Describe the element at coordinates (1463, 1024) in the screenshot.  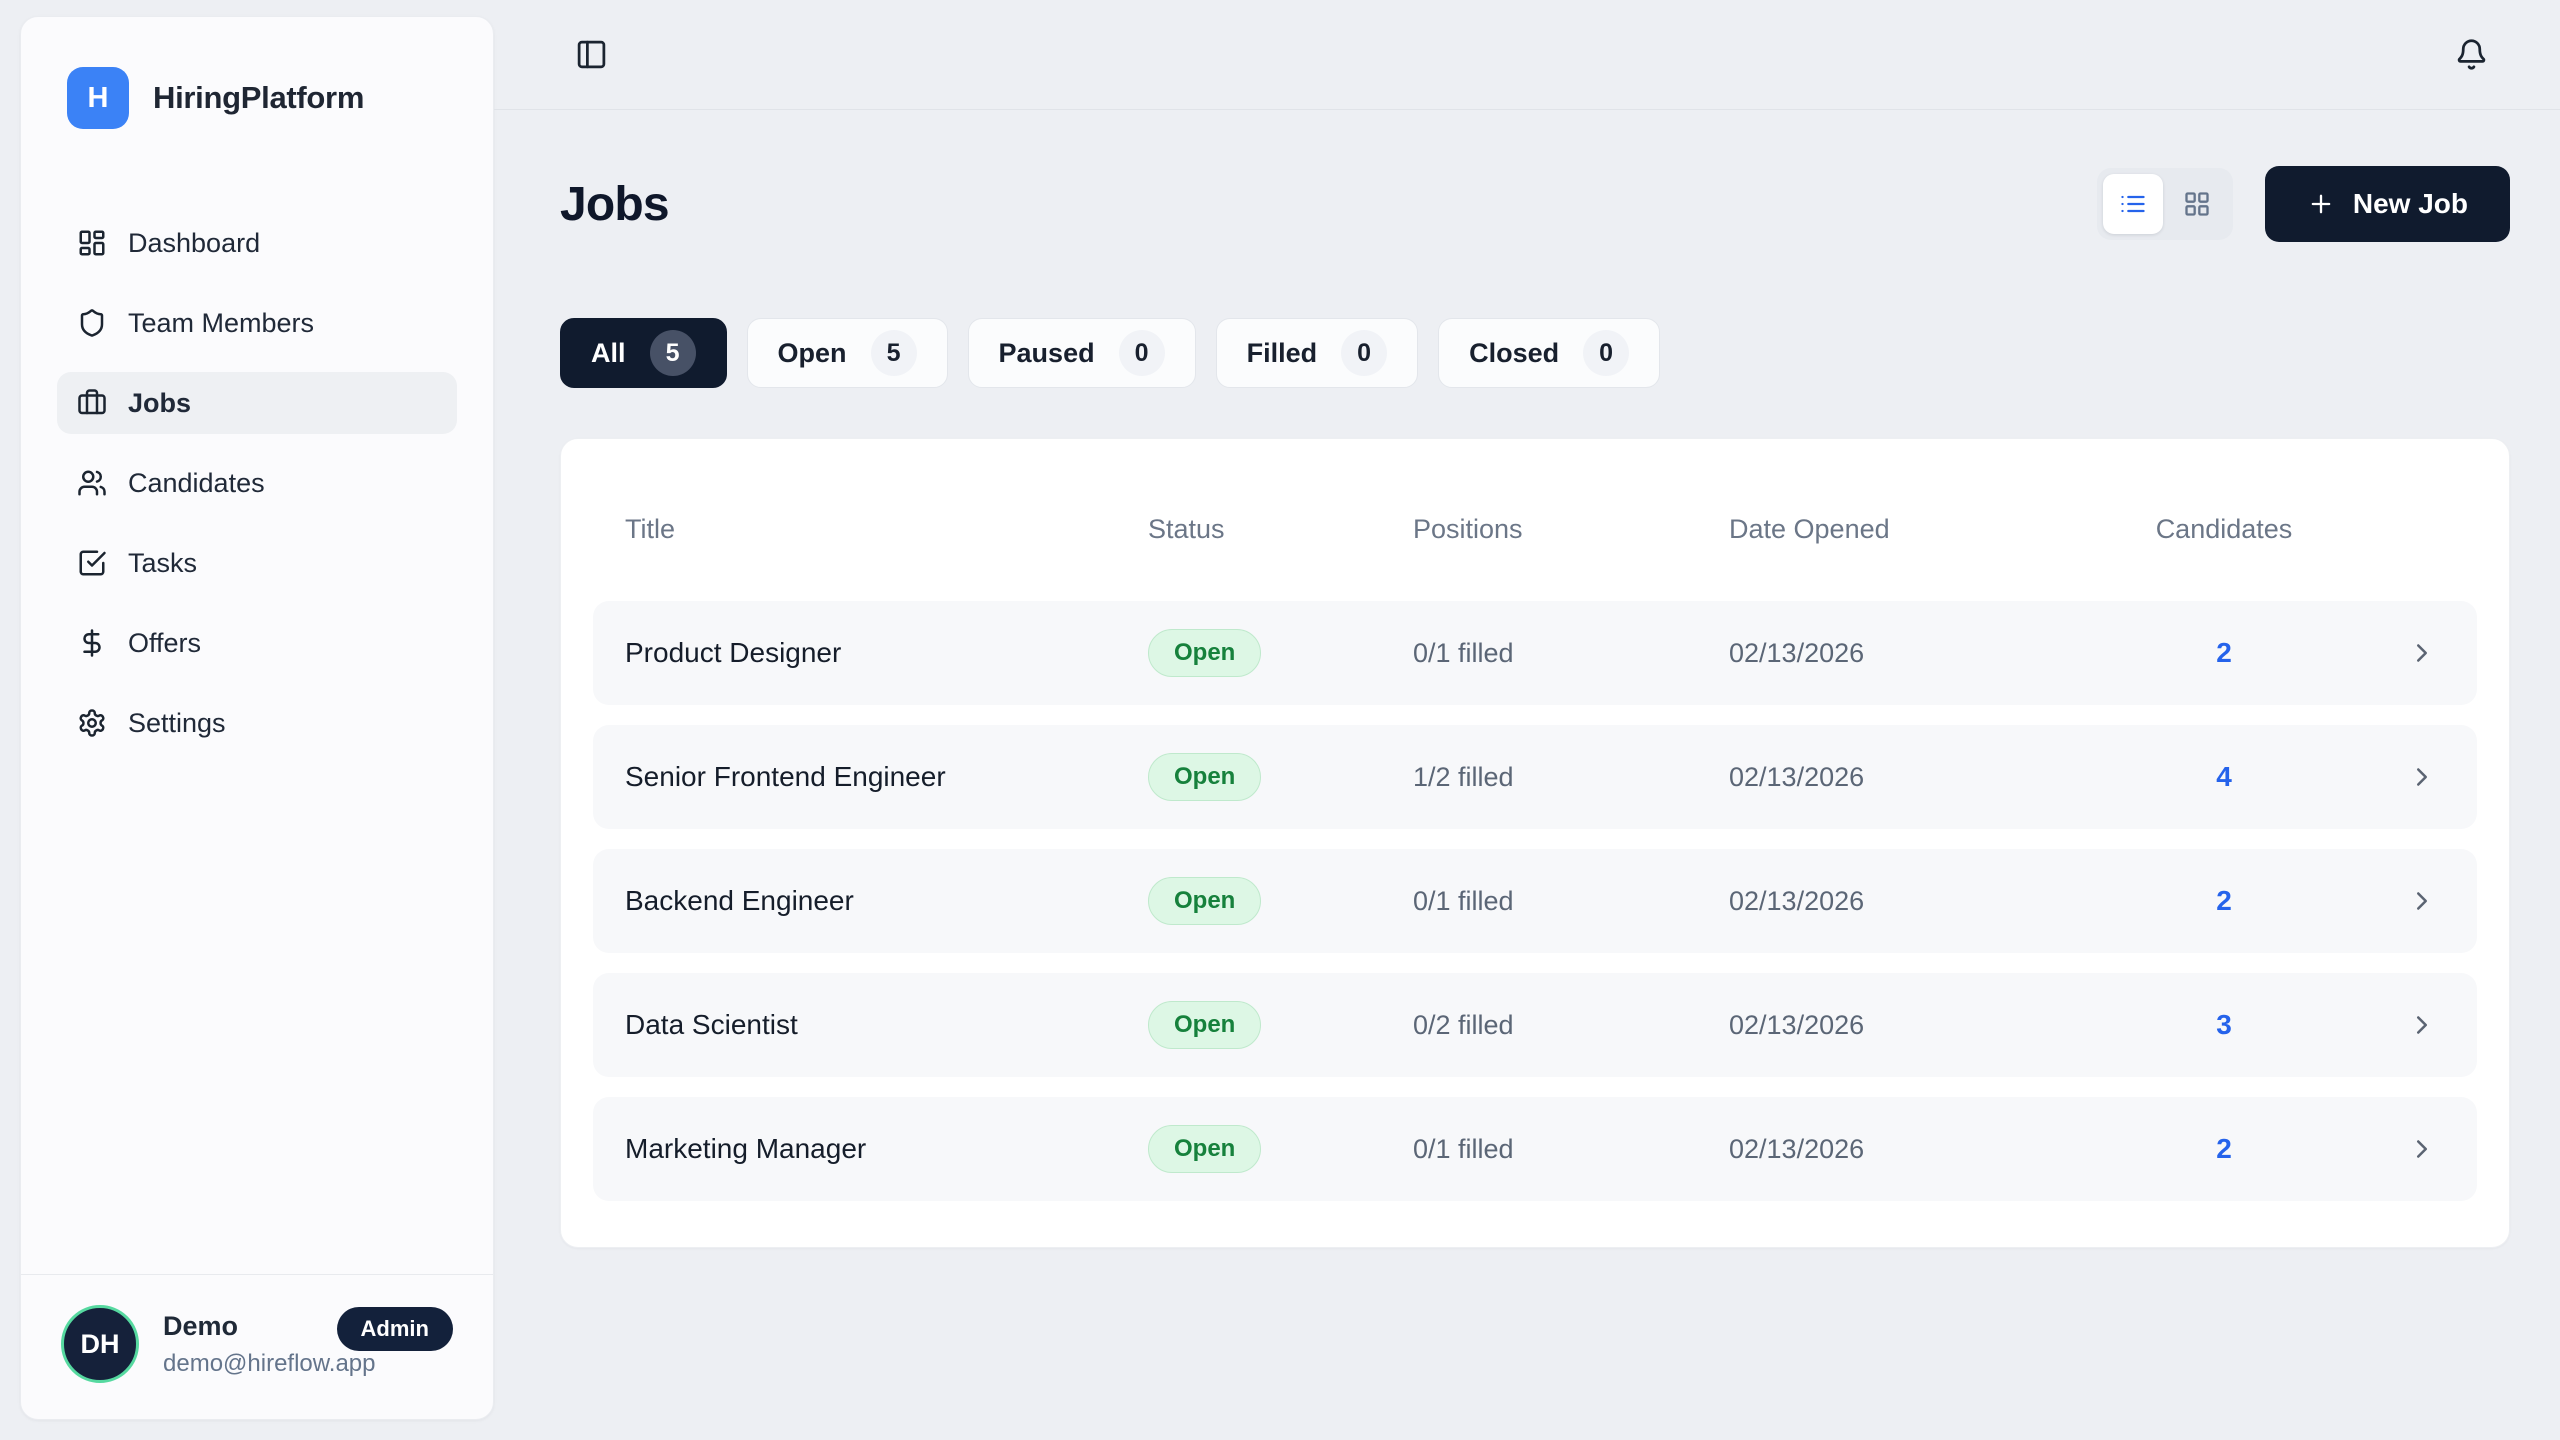
I see `positions-cell: 0/2 filled` at that location.